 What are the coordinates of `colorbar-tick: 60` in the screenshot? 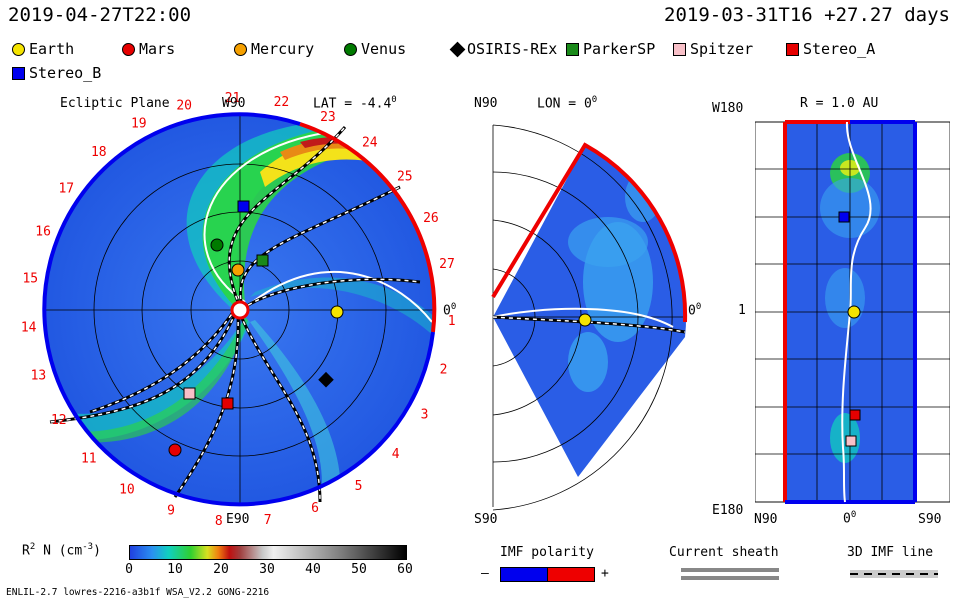 It's located at (405, 569).